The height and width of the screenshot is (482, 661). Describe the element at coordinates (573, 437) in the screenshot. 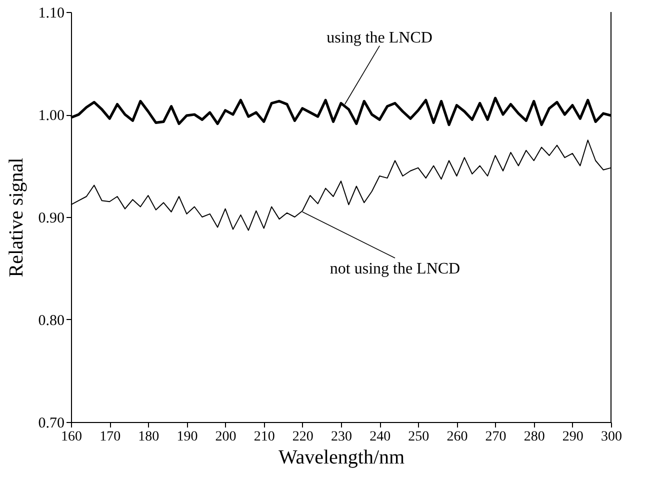

I see `x-tick-label: 290` at that location.